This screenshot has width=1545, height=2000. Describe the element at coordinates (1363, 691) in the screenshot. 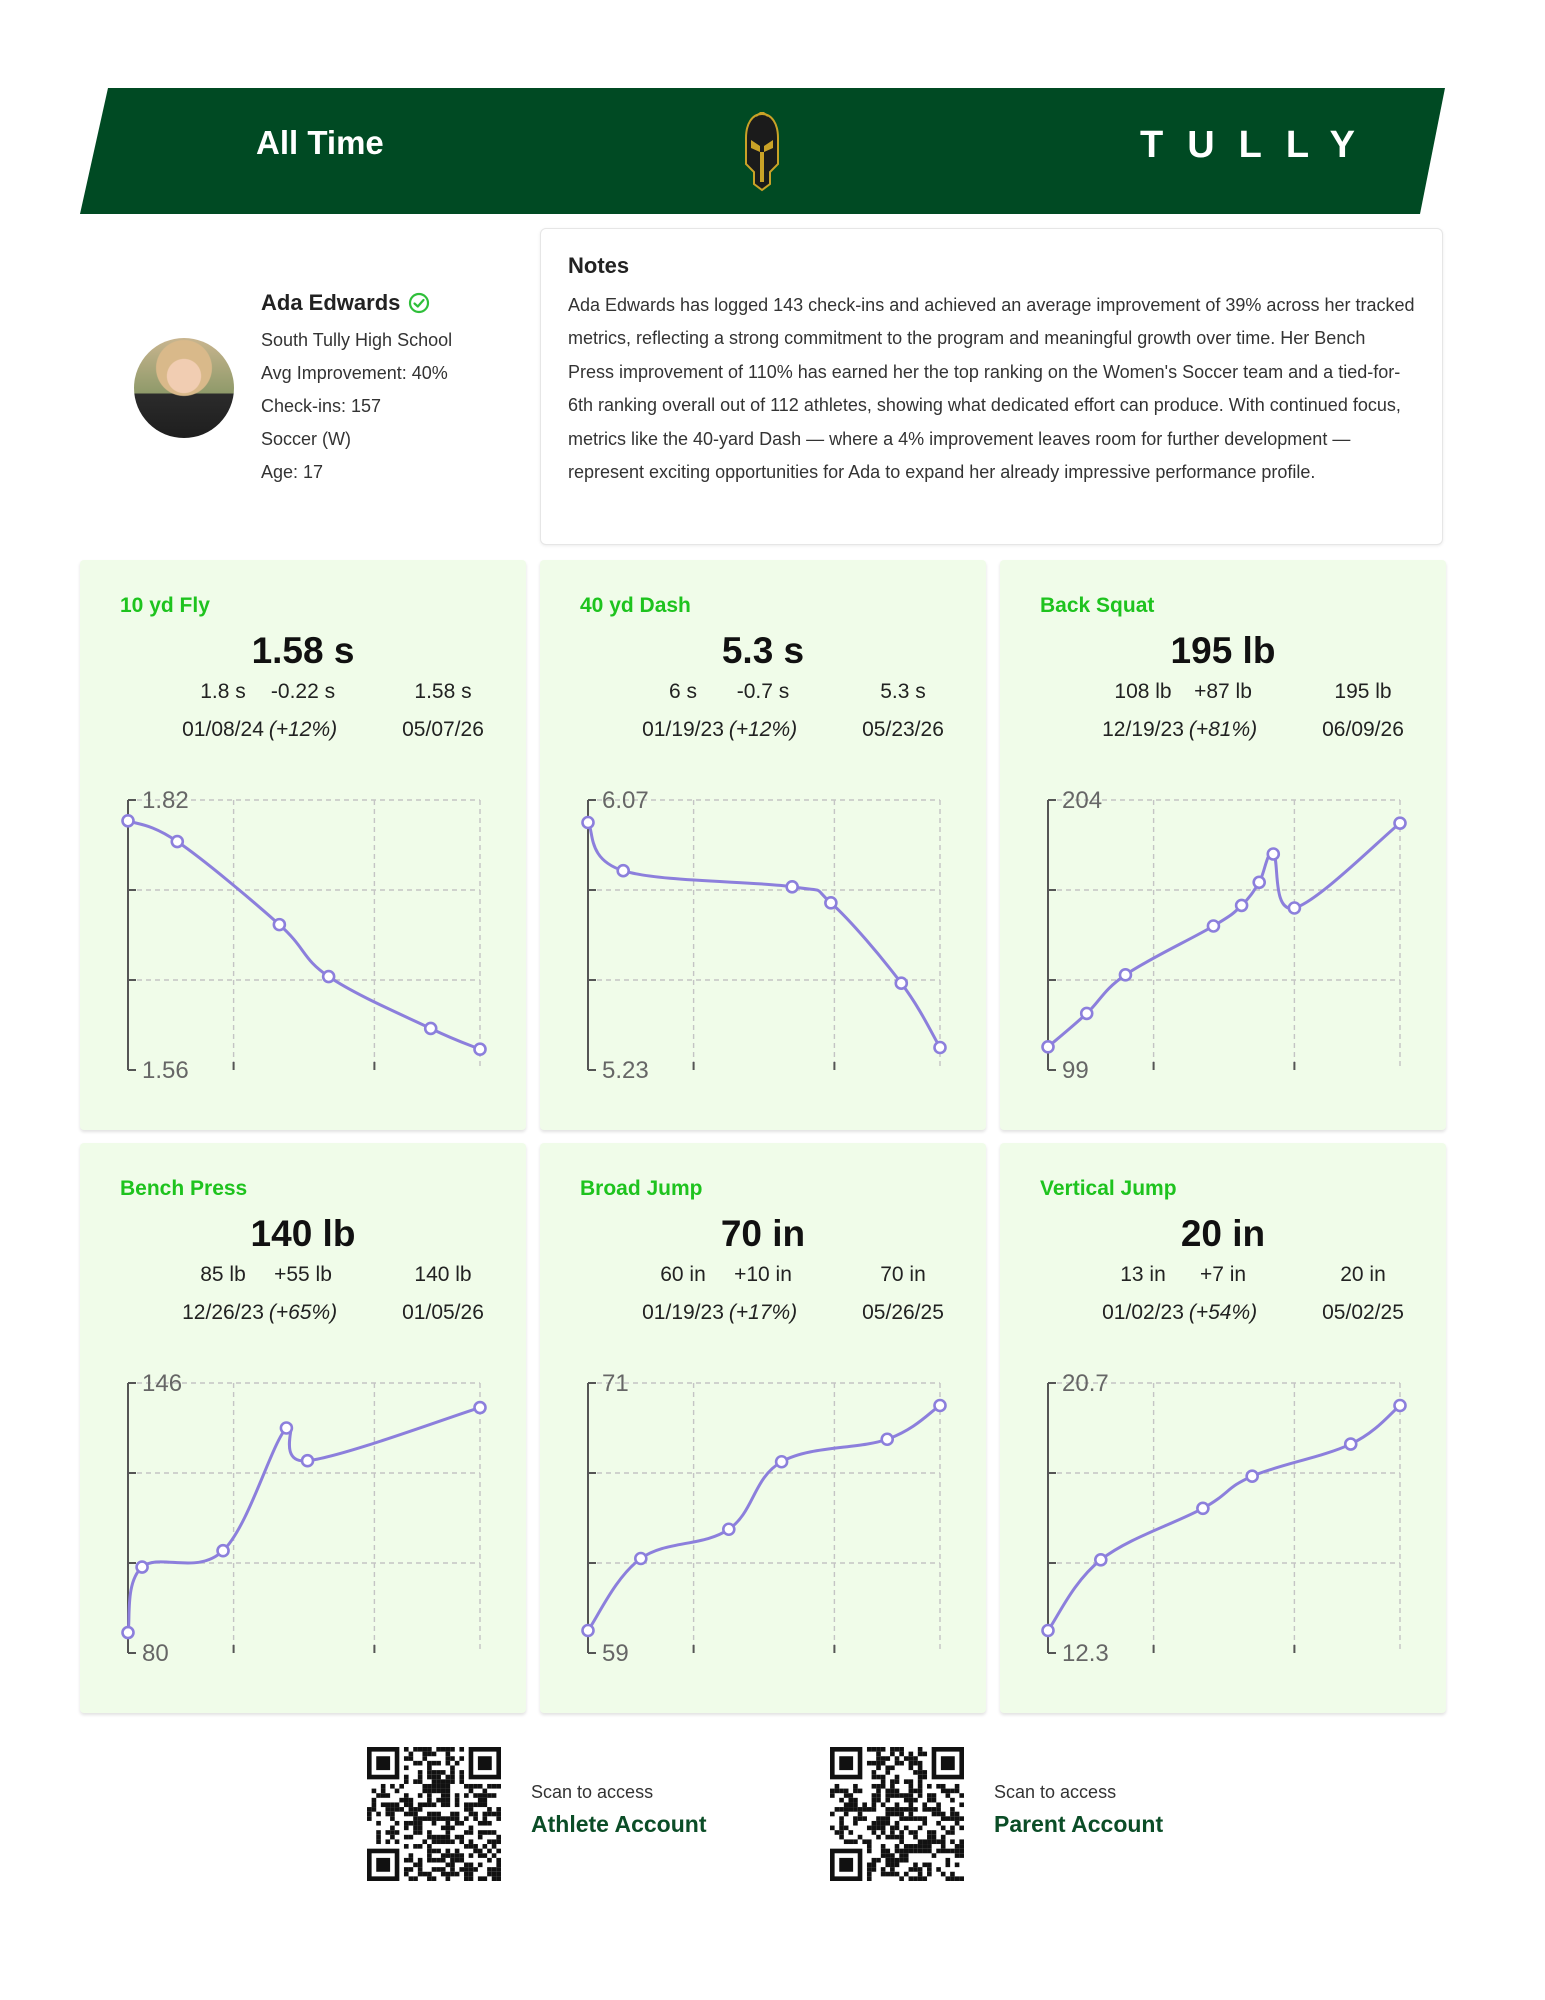

I see `metric-end-value: 195 lb` at that location.